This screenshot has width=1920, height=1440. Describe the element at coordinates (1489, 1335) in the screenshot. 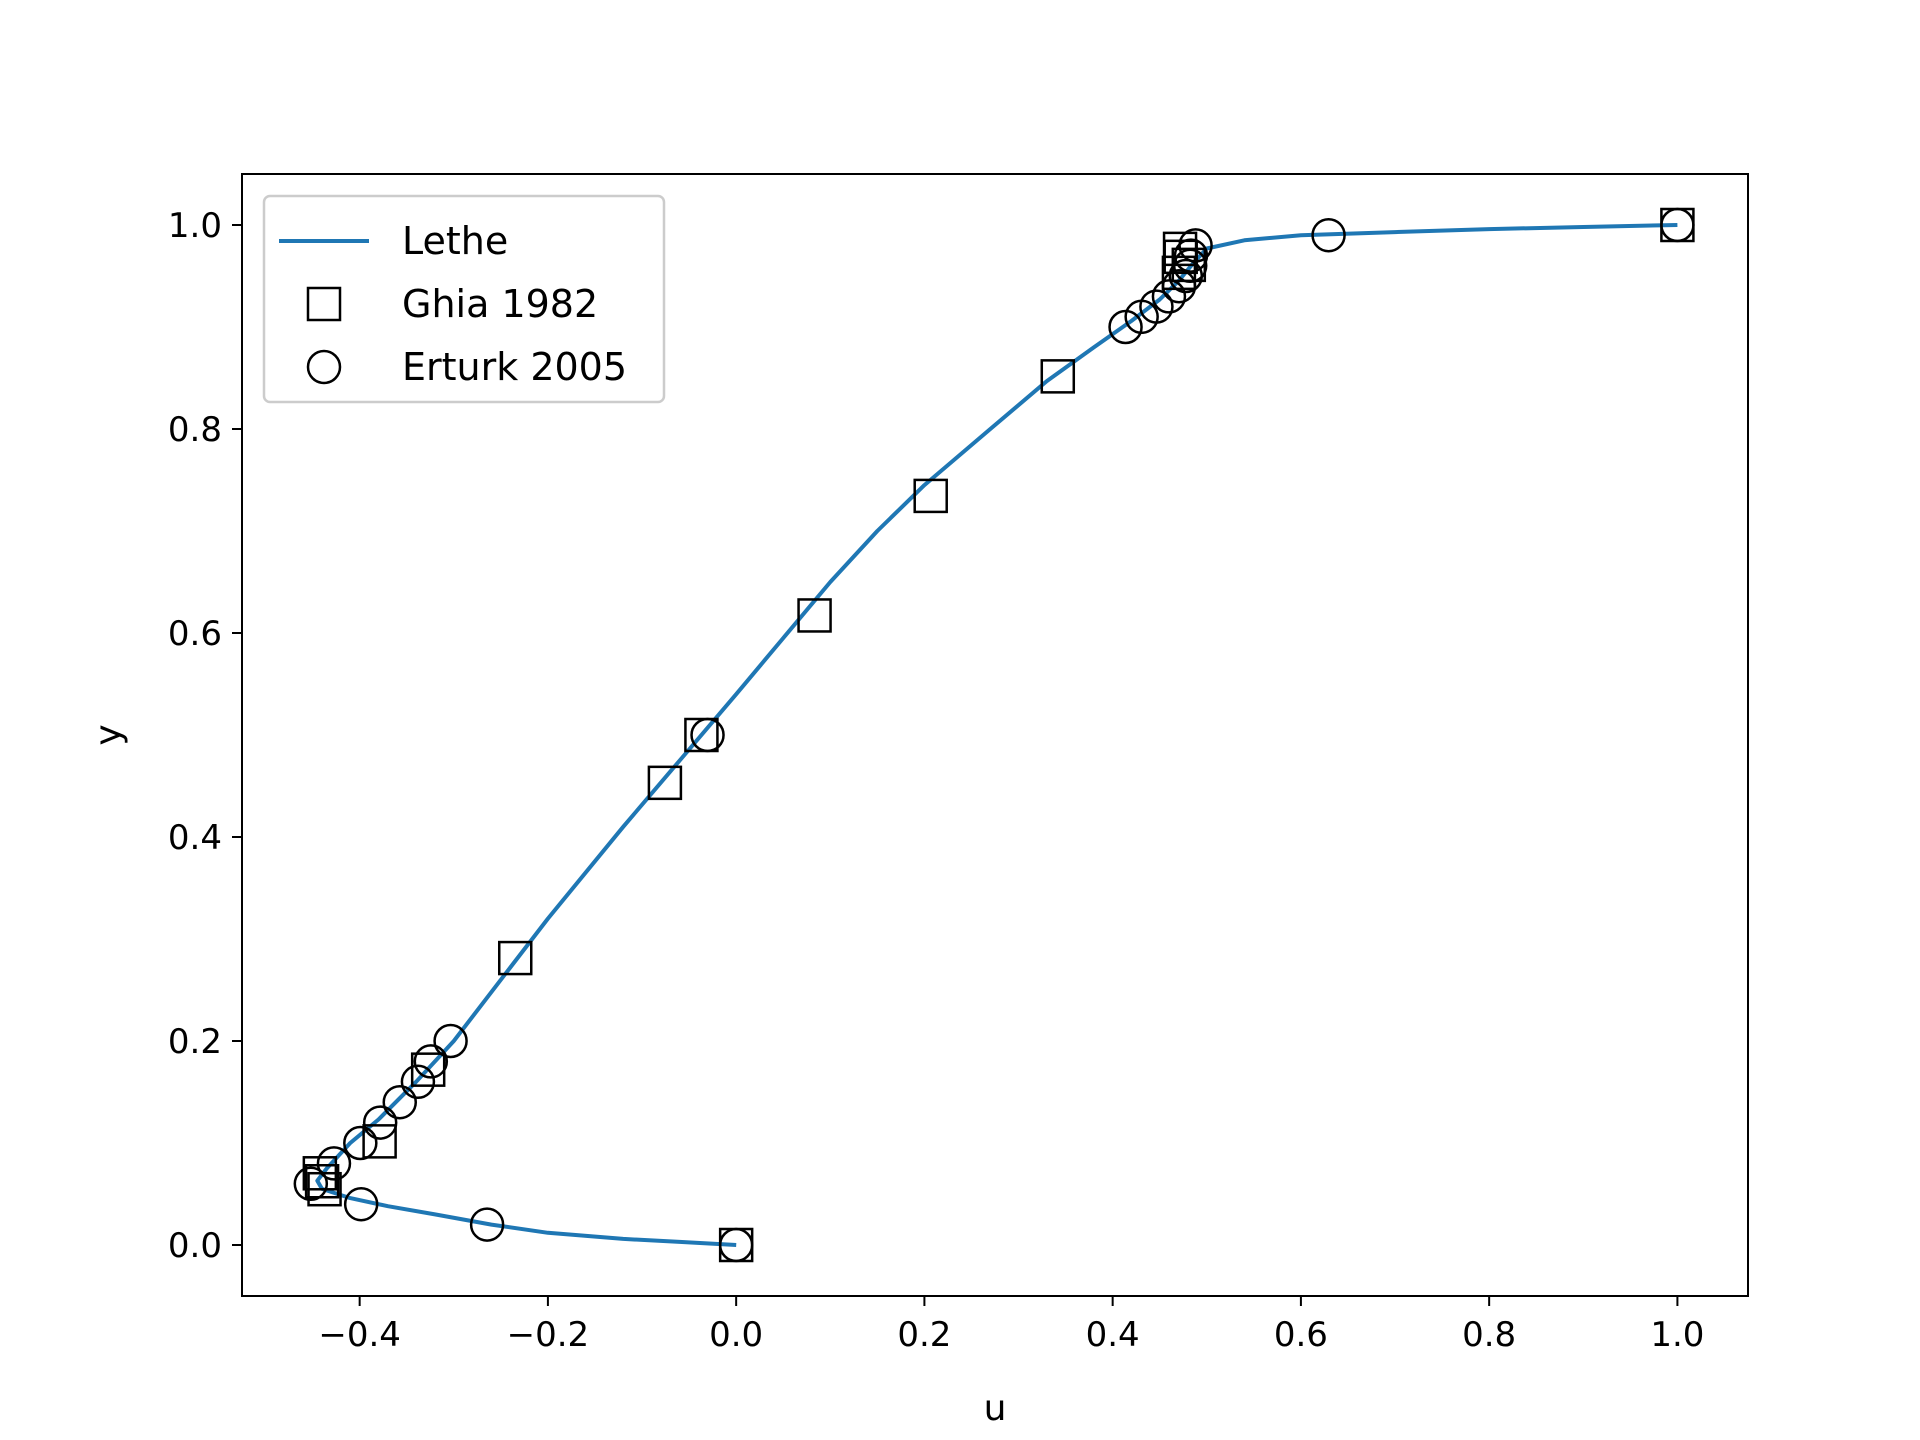

I see `x-tick-label: 0.8` at that location.